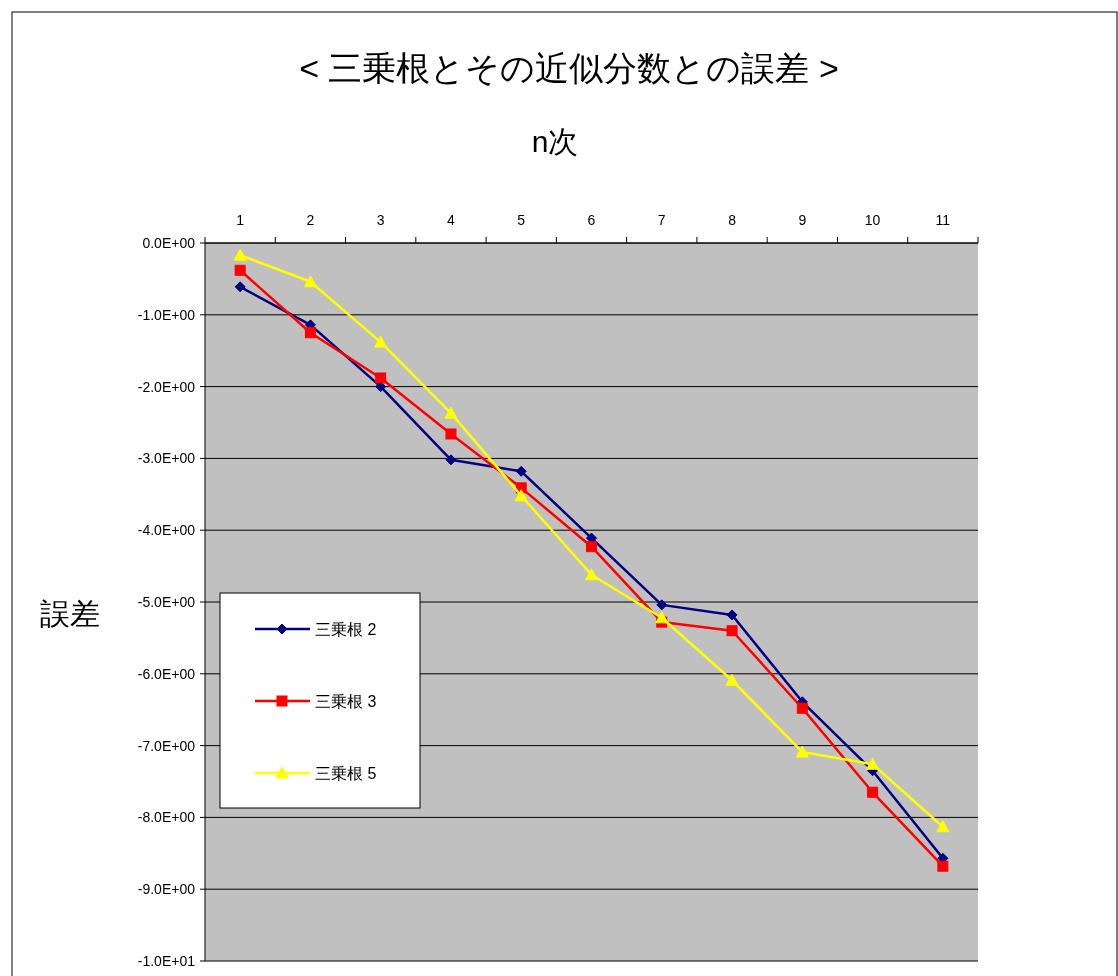 Image resolution: width=1118 pixels, height=976 pixels. What do you see at coordinates (346, 773) in the screenshot?
I see `legend-label: 三乗根 5` at bounding box center [346, 773].